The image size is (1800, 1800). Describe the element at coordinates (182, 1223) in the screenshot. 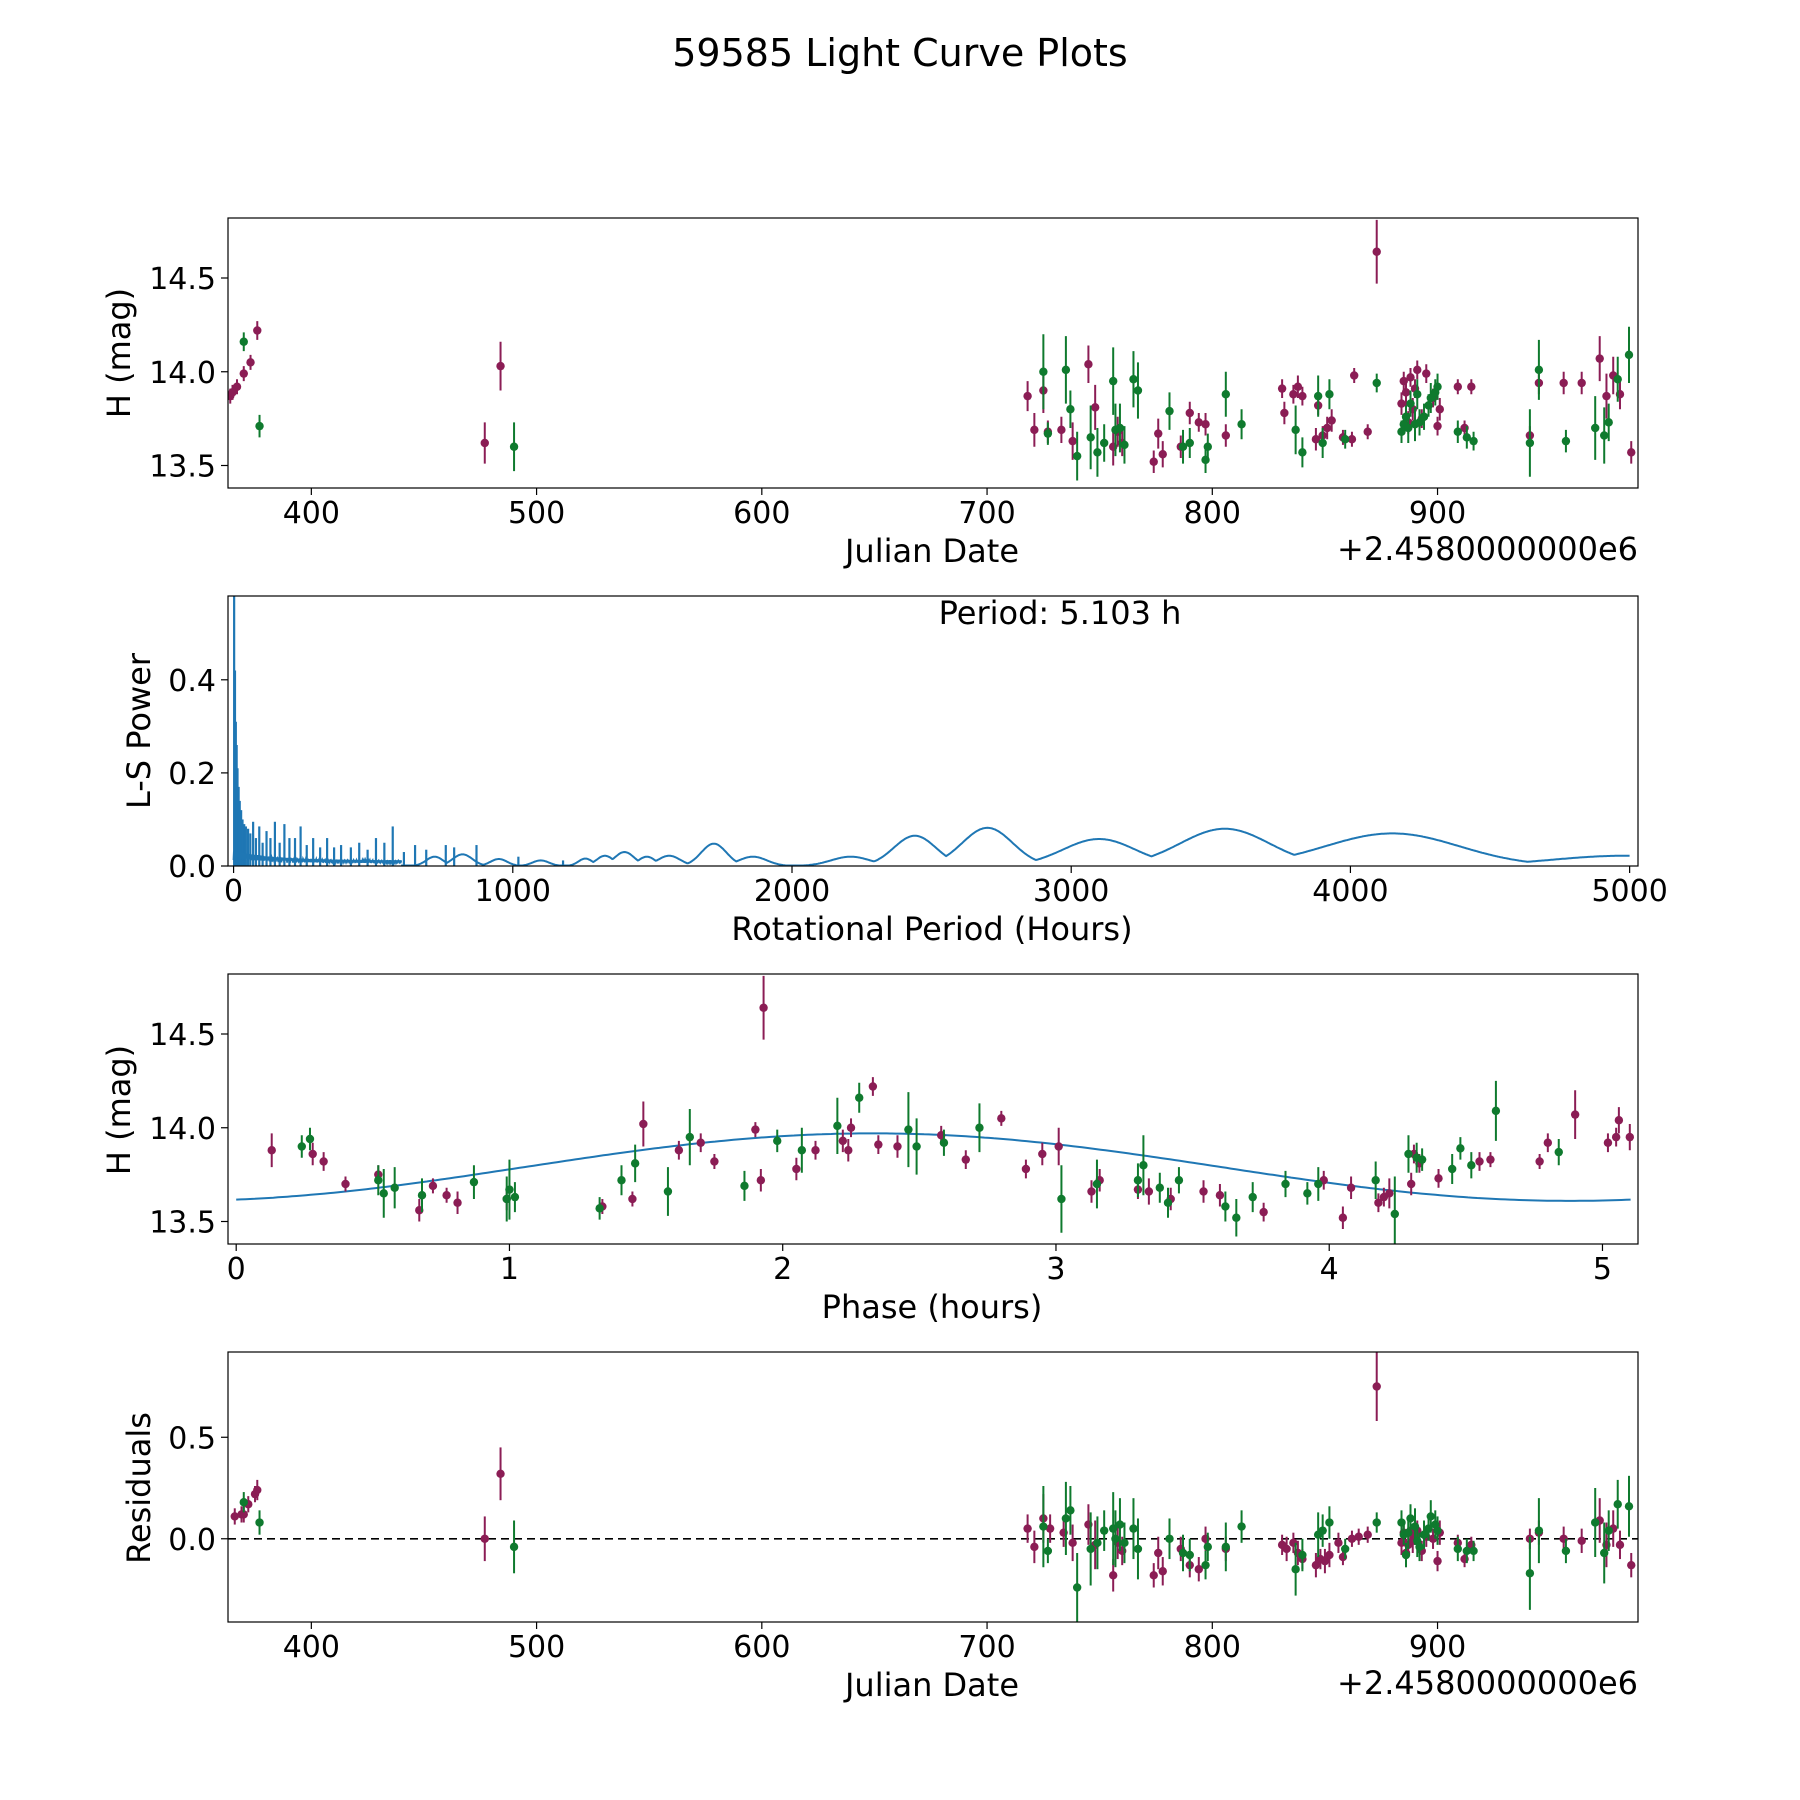

I see `phasefold-ytick-label: 13.5` at that location.